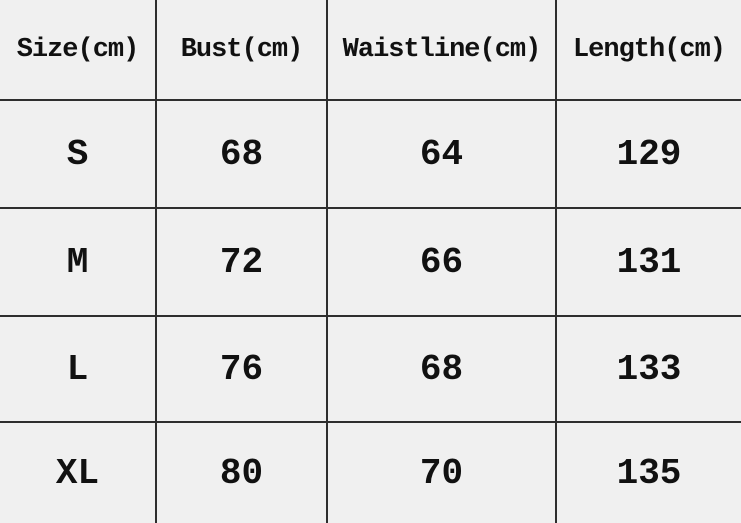  I want to click on bust-cell: 68, so click(242, 155).